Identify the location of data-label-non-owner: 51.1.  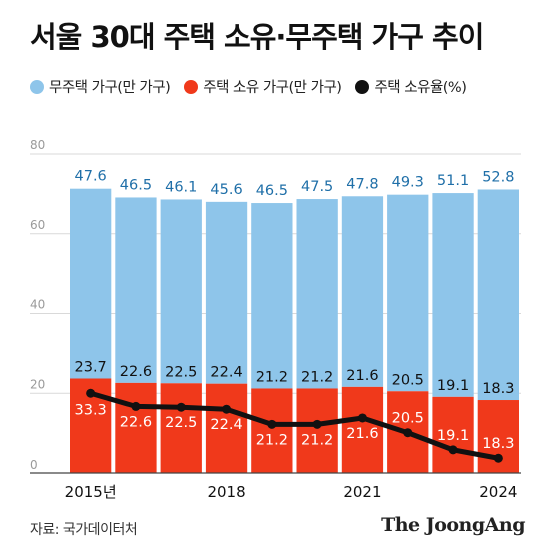
(453, 181).